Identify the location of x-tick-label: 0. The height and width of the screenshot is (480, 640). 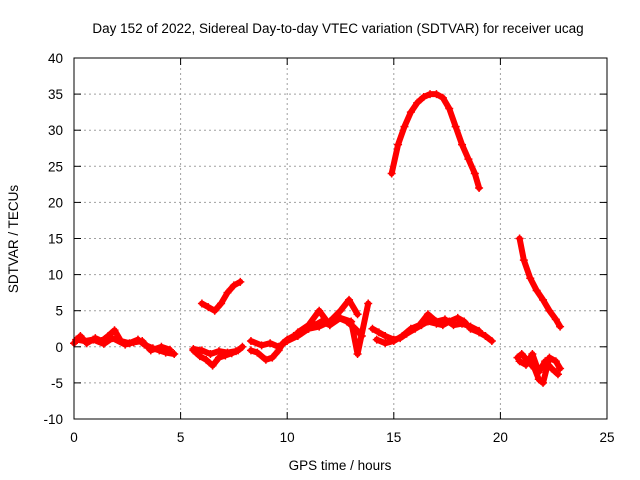
(74, 437).